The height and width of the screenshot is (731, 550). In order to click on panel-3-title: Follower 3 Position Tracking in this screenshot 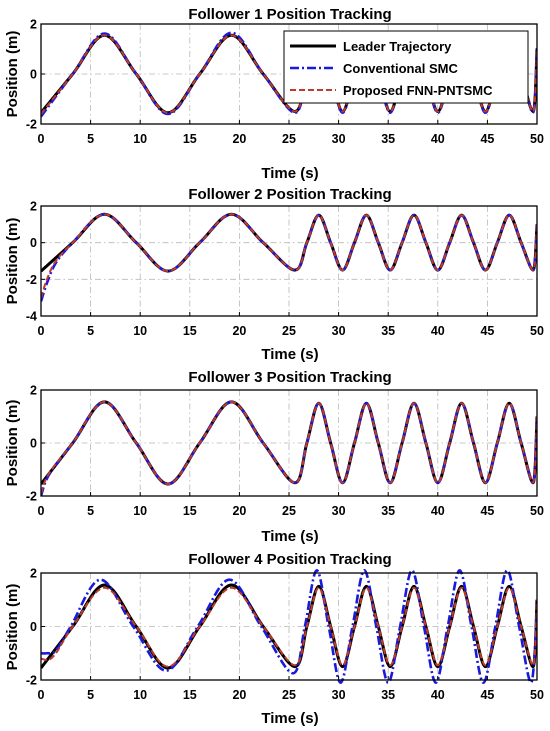, I will do `click(289, 377)`.